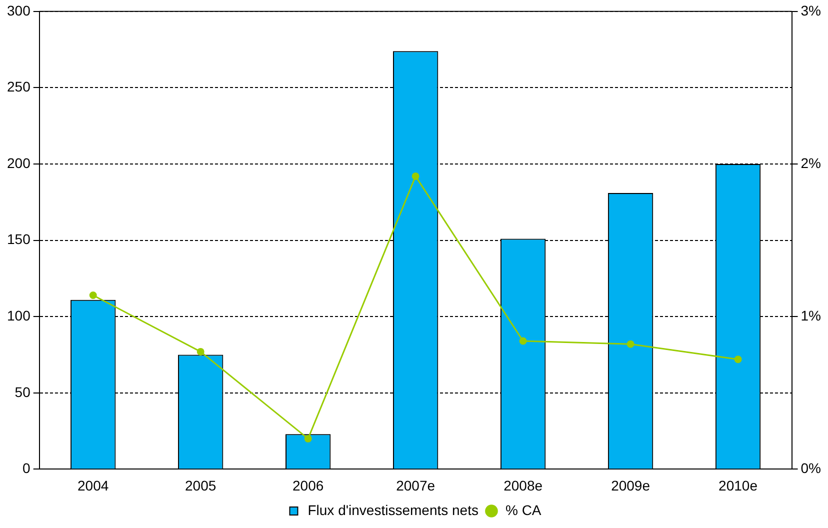 This screenshot has height=528, width=828. What do you see at coordinates (19, 162) in the screenshot?
I see `y-tick-label: 200` at bounding box center [19, 162].